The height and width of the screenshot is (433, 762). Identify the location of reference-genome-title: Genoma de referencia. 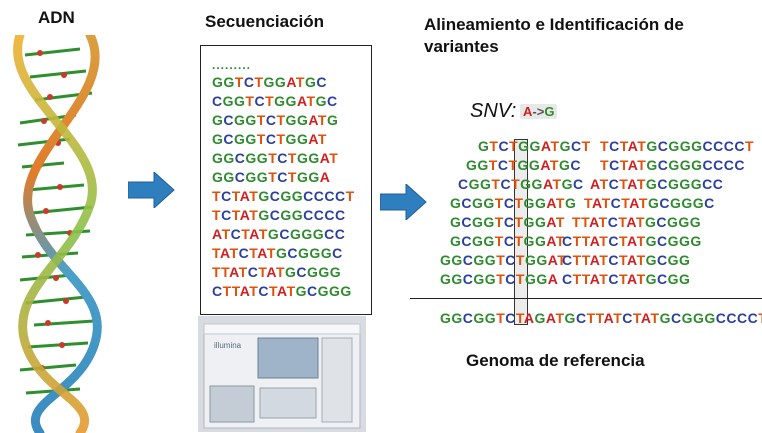
(555, 360).